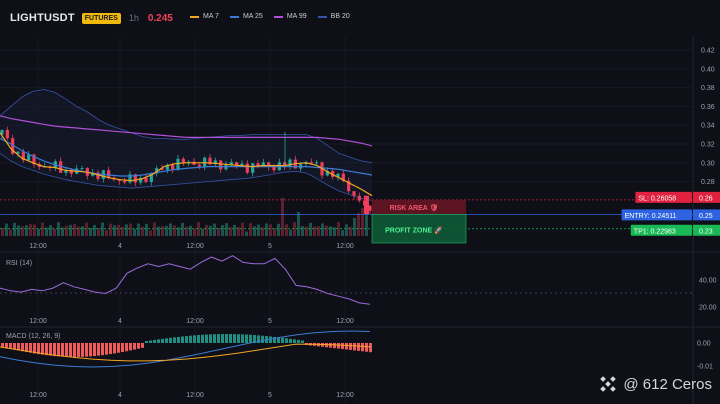  I want to click on legend-ma99: MA 99, so click(290, 16).